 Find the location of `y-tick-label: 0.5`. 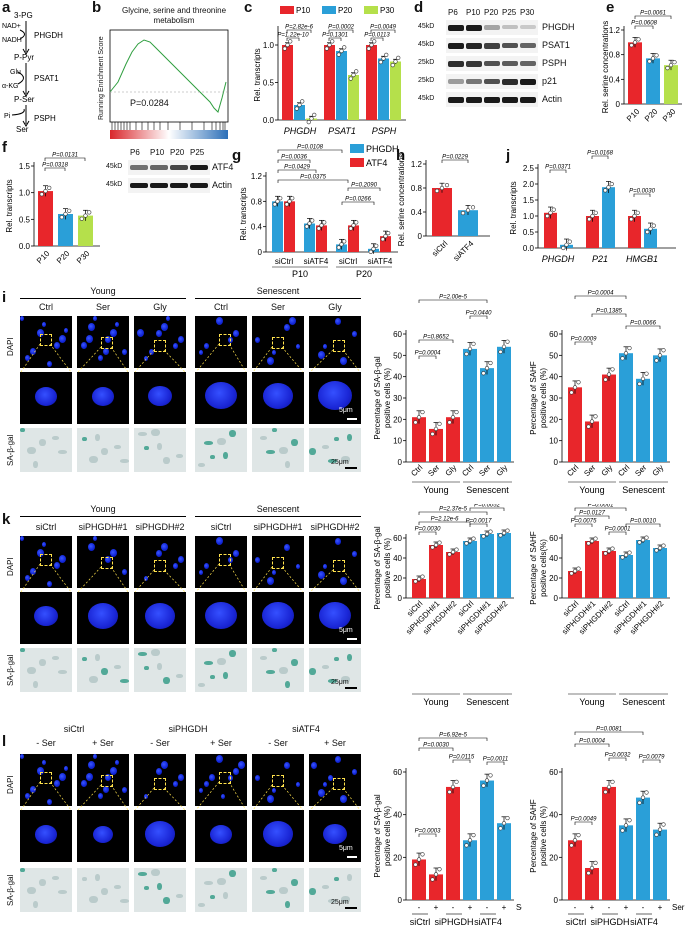

y-tick-label: 0.5 is located at coordinates (269, 83).